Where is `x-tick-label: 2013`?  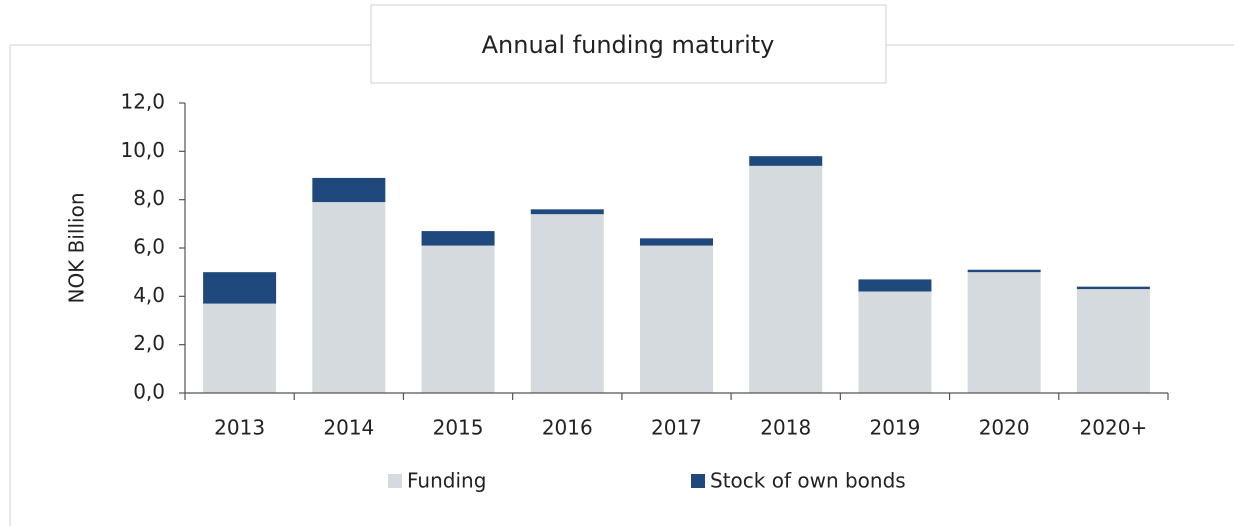 x-tick-label: 2013 is located at coordinates (239, 428).